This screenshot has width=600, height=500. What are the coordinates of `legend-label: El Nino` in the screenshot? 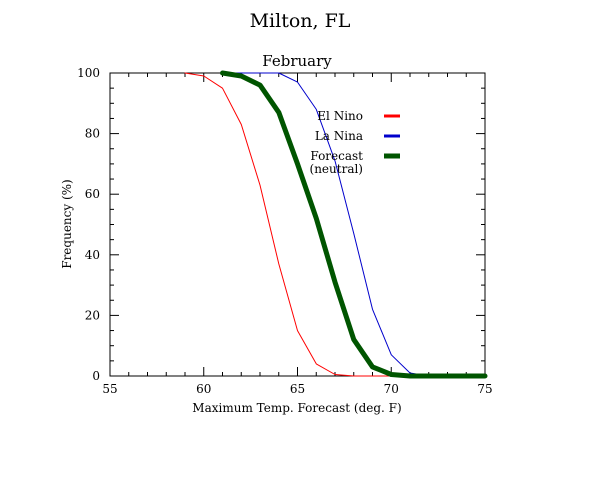 It's located at (340, 116).